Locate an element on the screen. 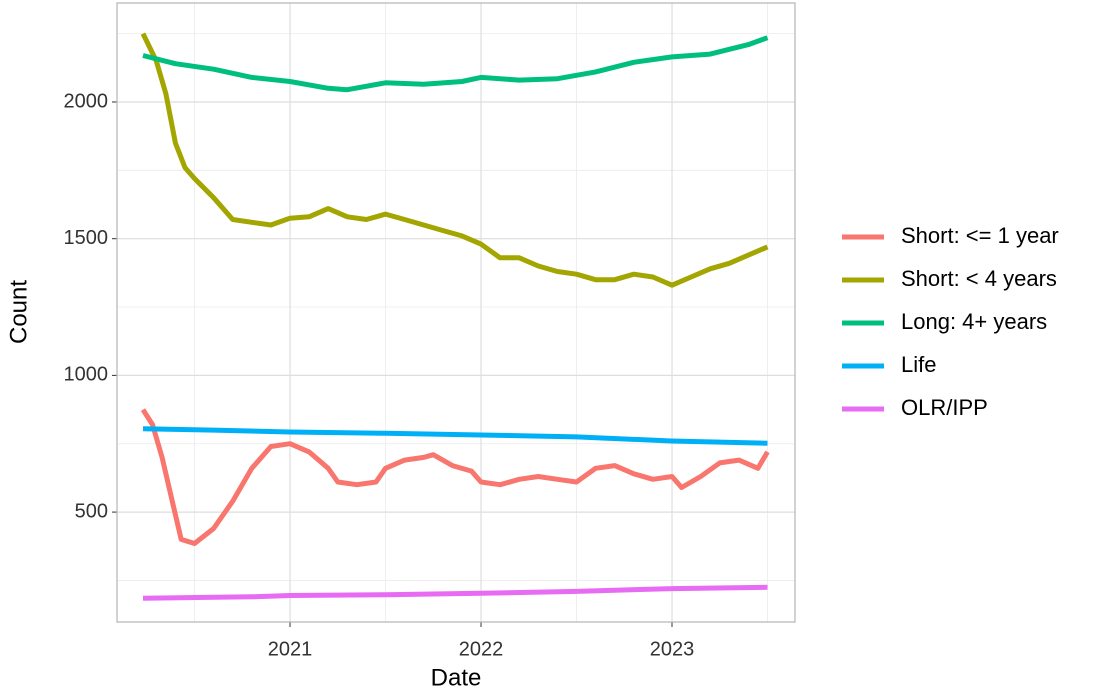 Image resolution: width=1117 pixels, height=691 pixels. legend-label: Short: < 4 years is located at coordinates (979, 278).